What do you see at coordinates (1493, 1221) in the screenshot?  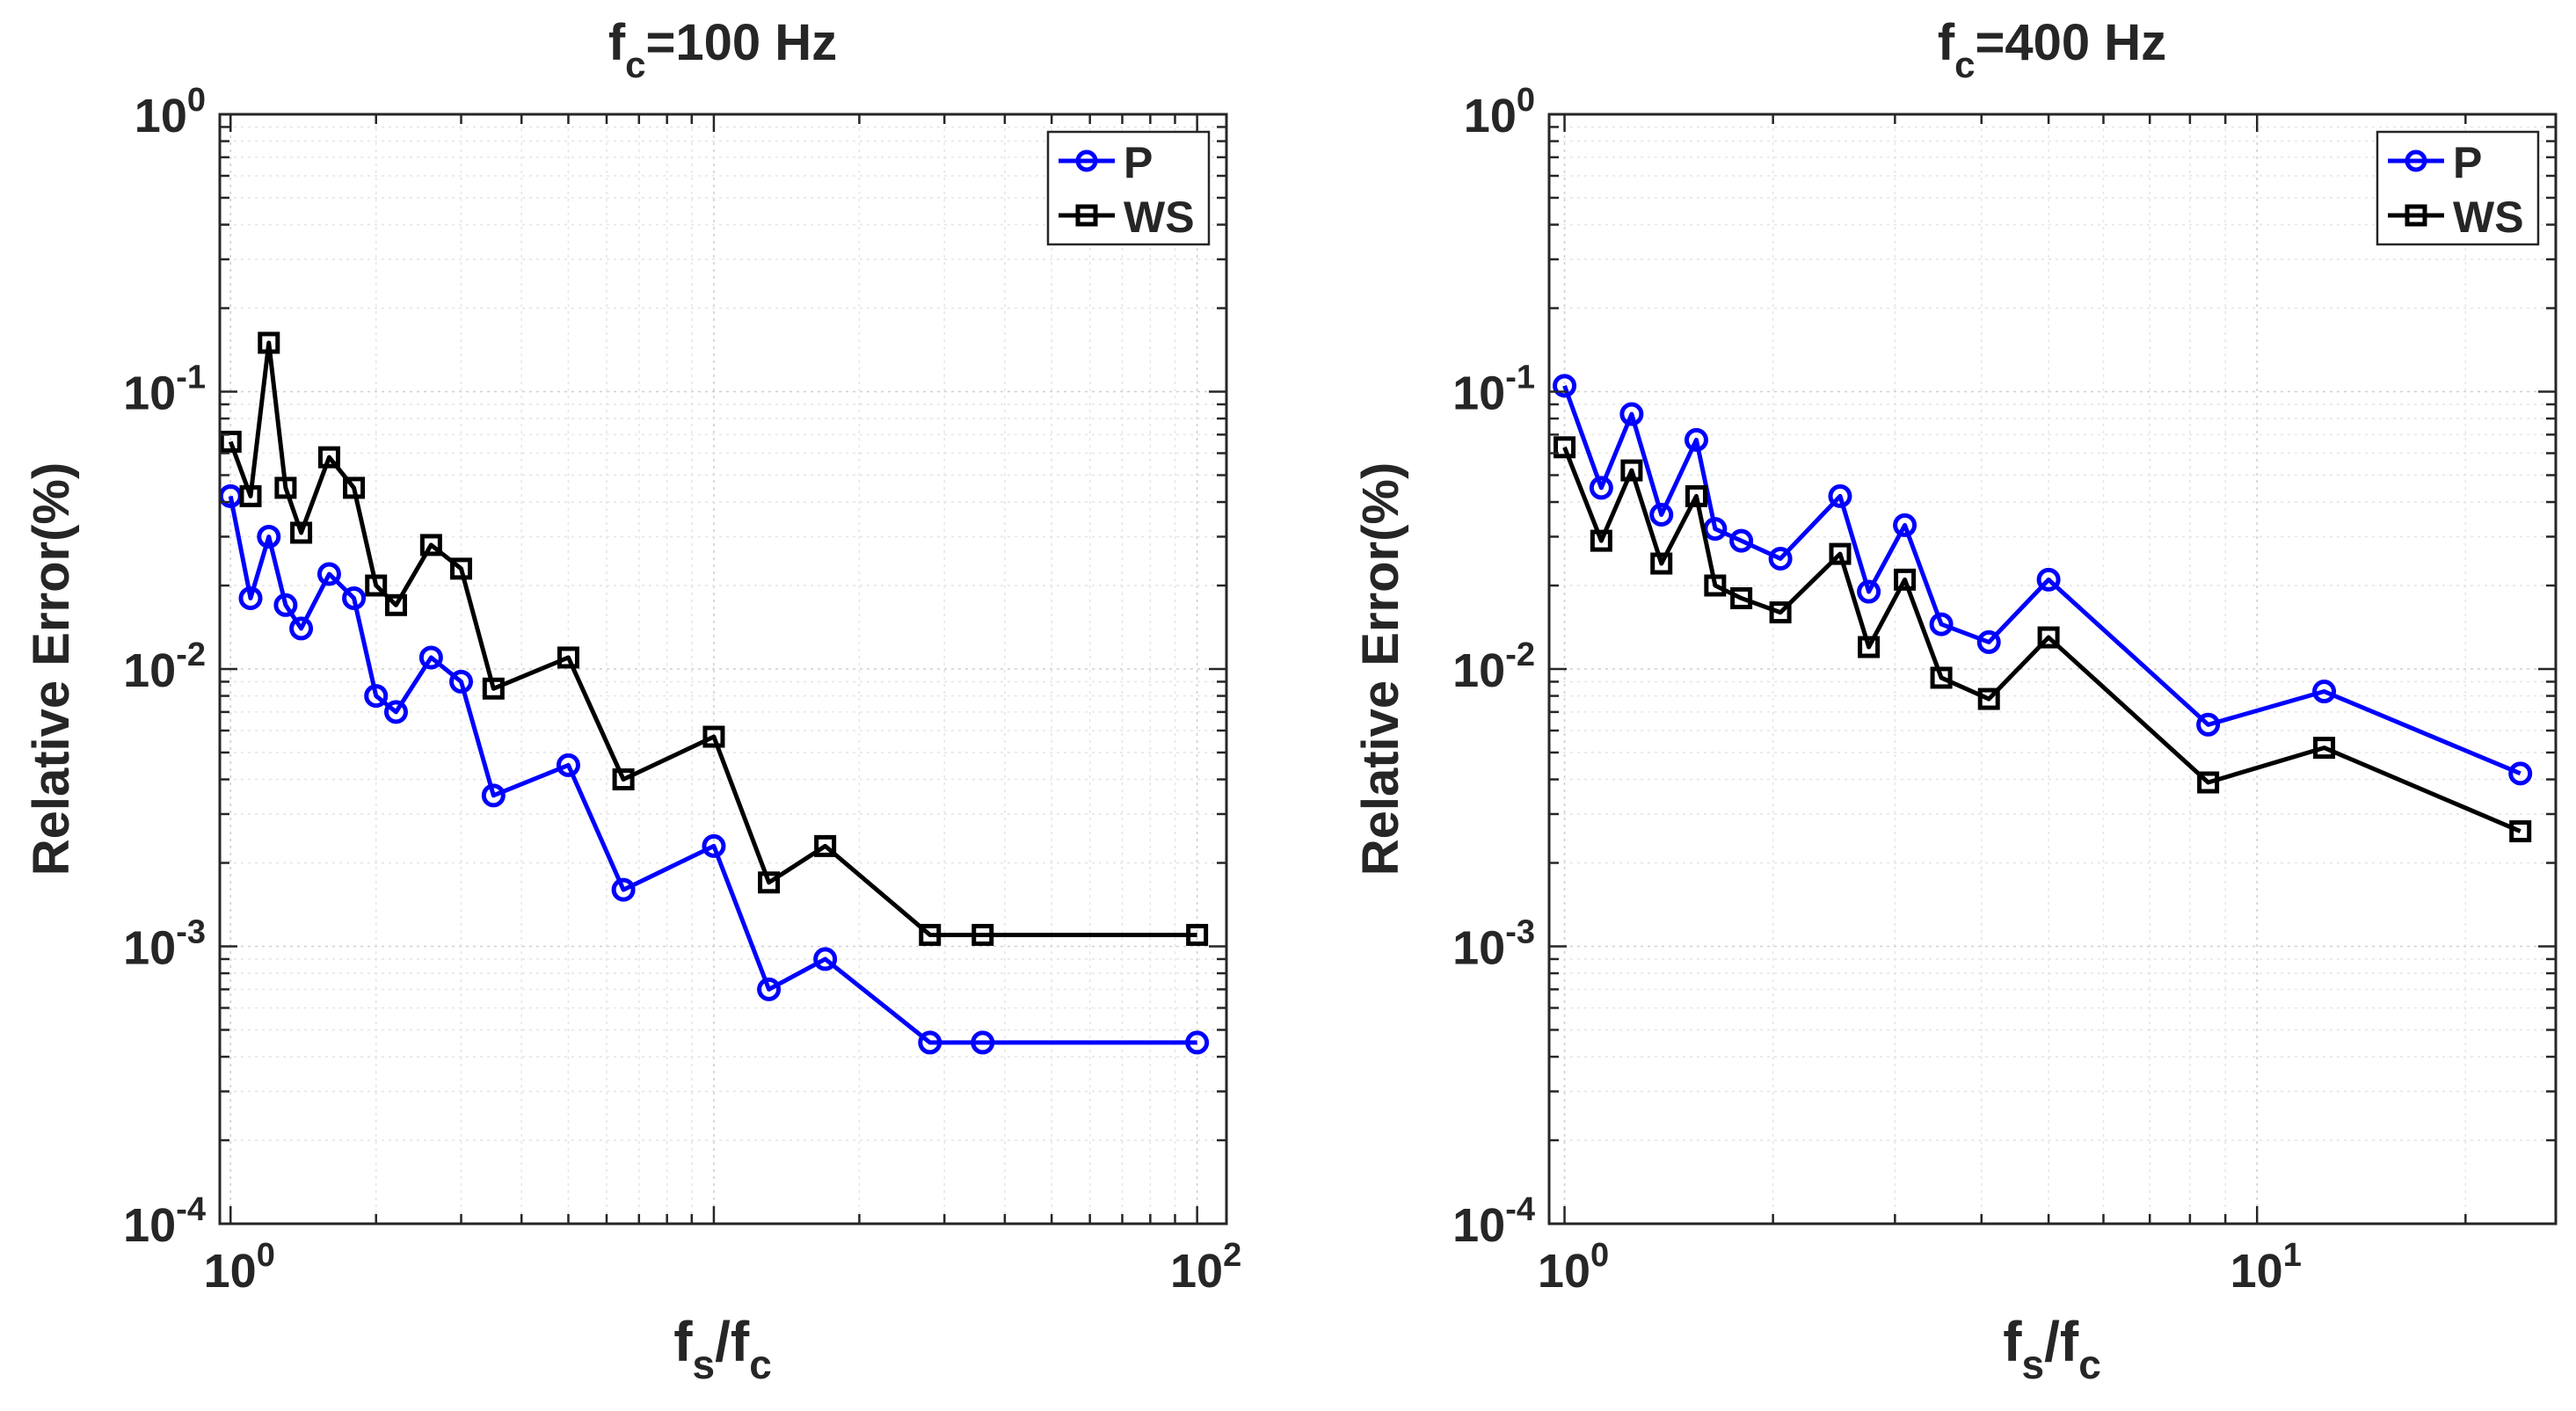 I see `y-tick-label: 10⁻⁴` at bounding box center [1493, 1221].